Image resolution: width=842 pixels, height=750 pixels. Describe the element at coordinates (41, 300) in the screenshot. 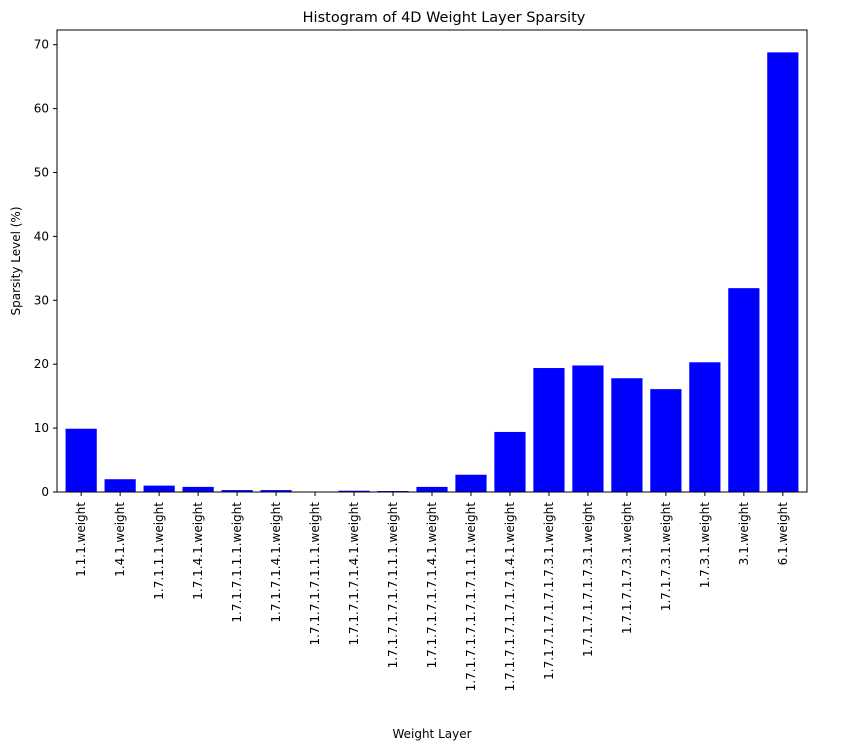

I see `y-tick-label: 30` at that location.